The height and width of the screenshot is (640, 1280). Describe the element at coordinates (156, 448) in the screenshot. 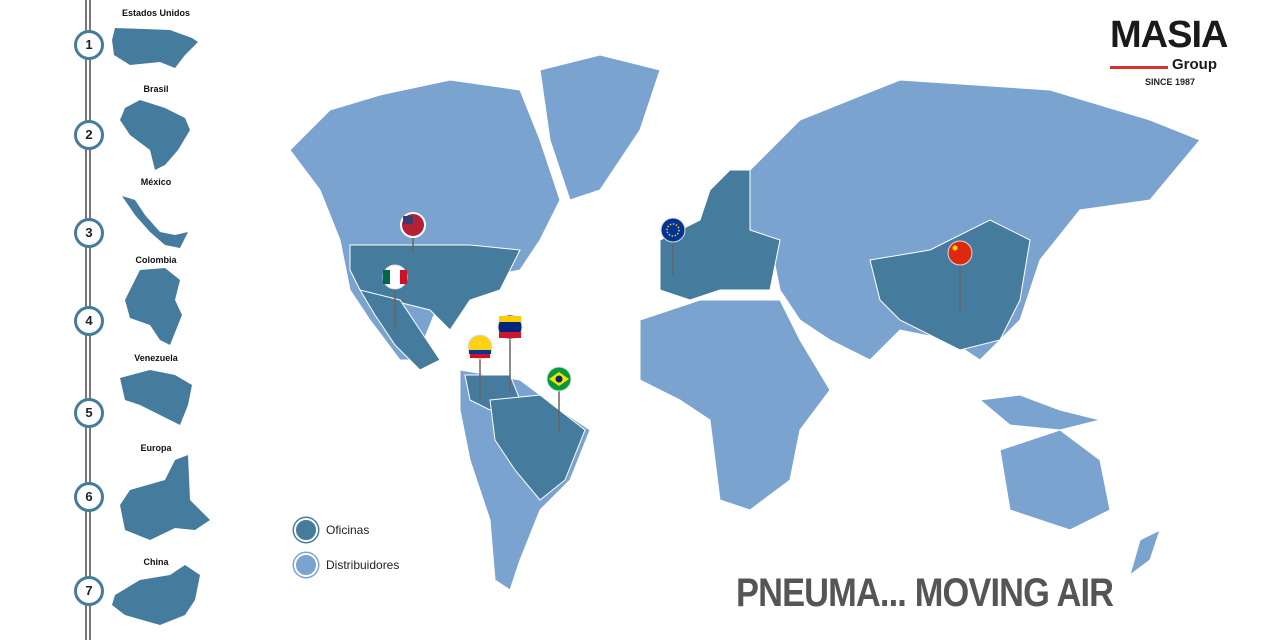

I see `label-europe: Europa` at that location.